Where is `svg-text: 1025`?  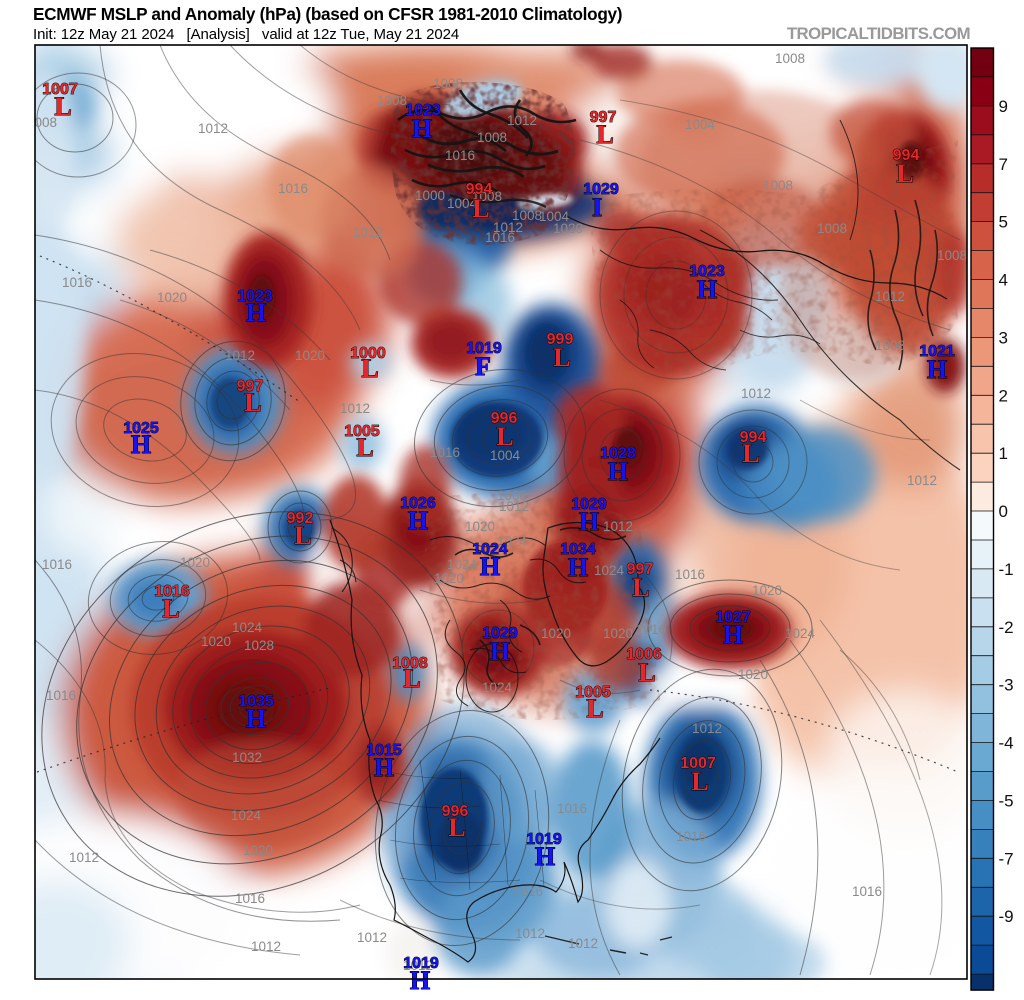
svg-text: 1025 is located at coordinates (141, 428).